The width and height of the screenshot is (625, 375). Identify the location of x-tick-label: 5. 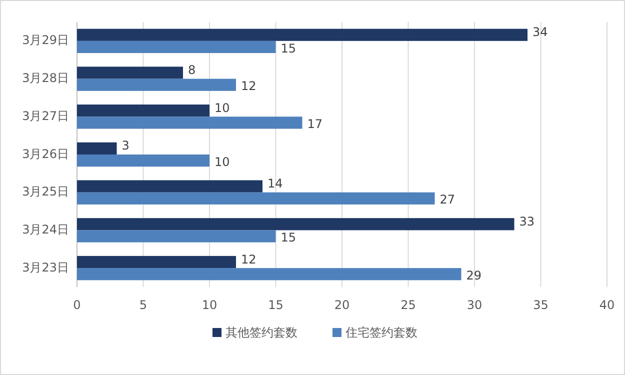
(143, 305).